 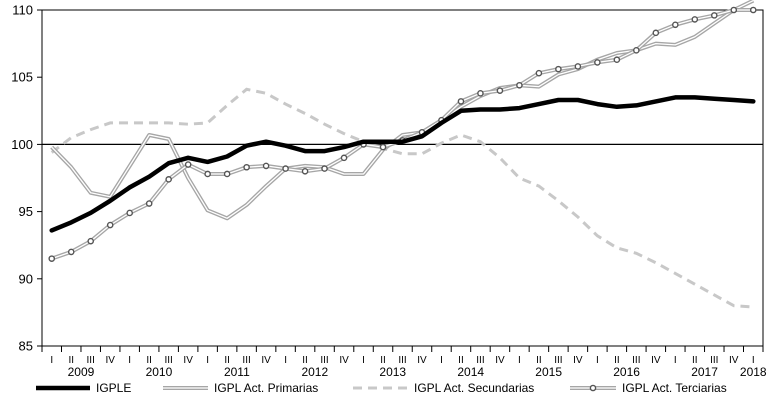 What do you see at coordinates (593, 388) in the screenshot?
I see `legend-igpl-act-terciarias-marker` at bounding box center [593, 388].